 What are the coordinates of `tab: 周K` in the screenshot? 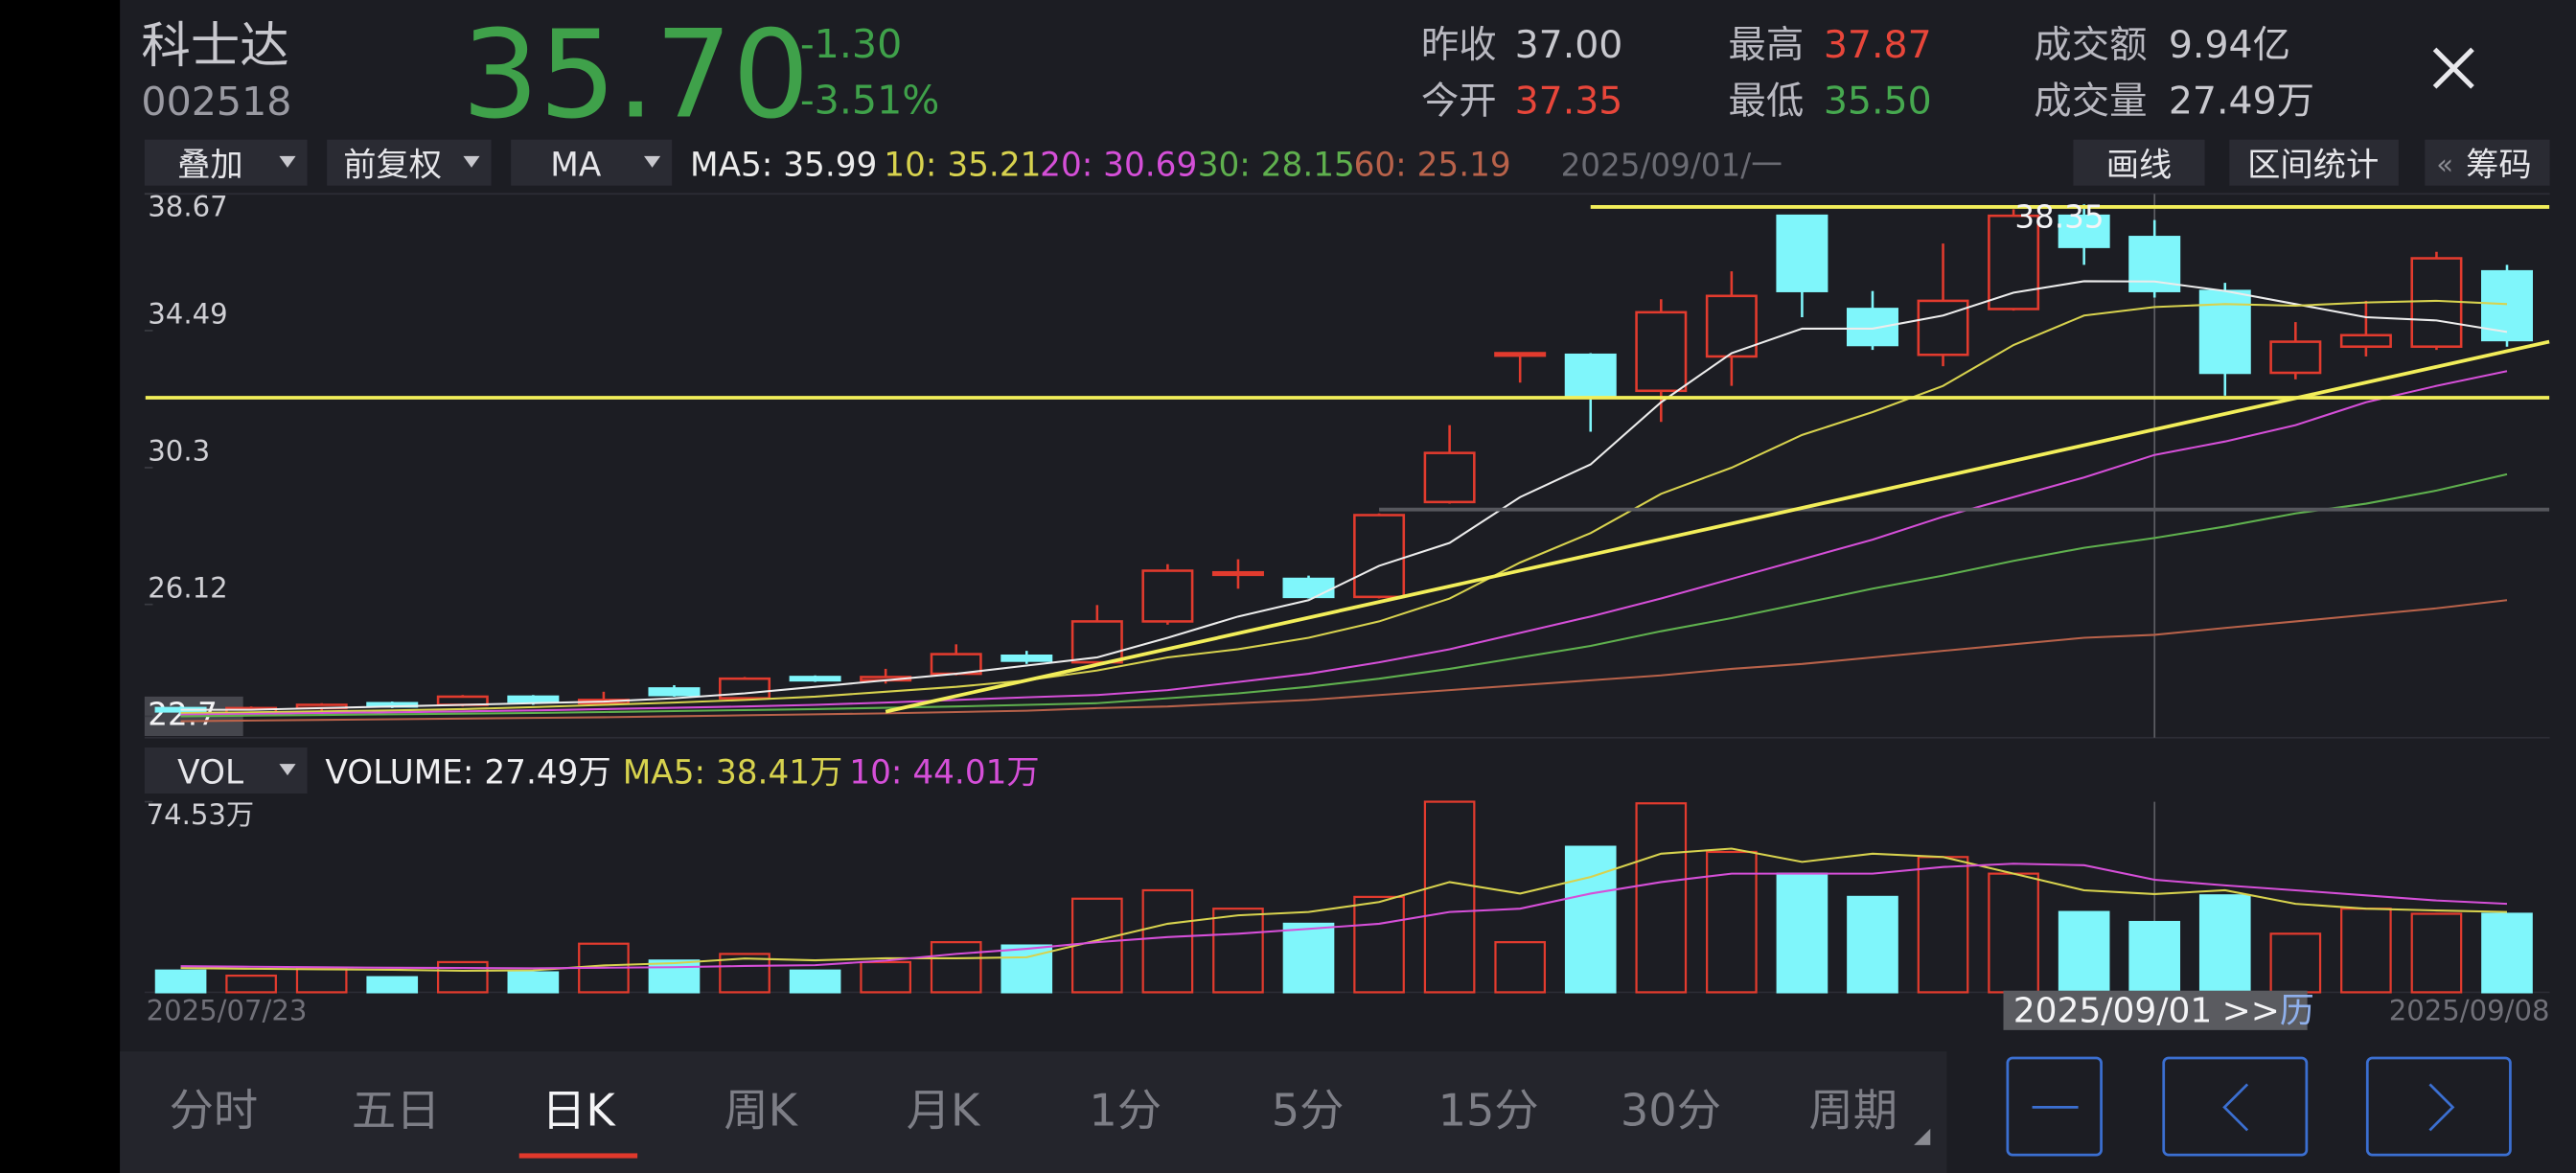 It's located at (761, 1110).